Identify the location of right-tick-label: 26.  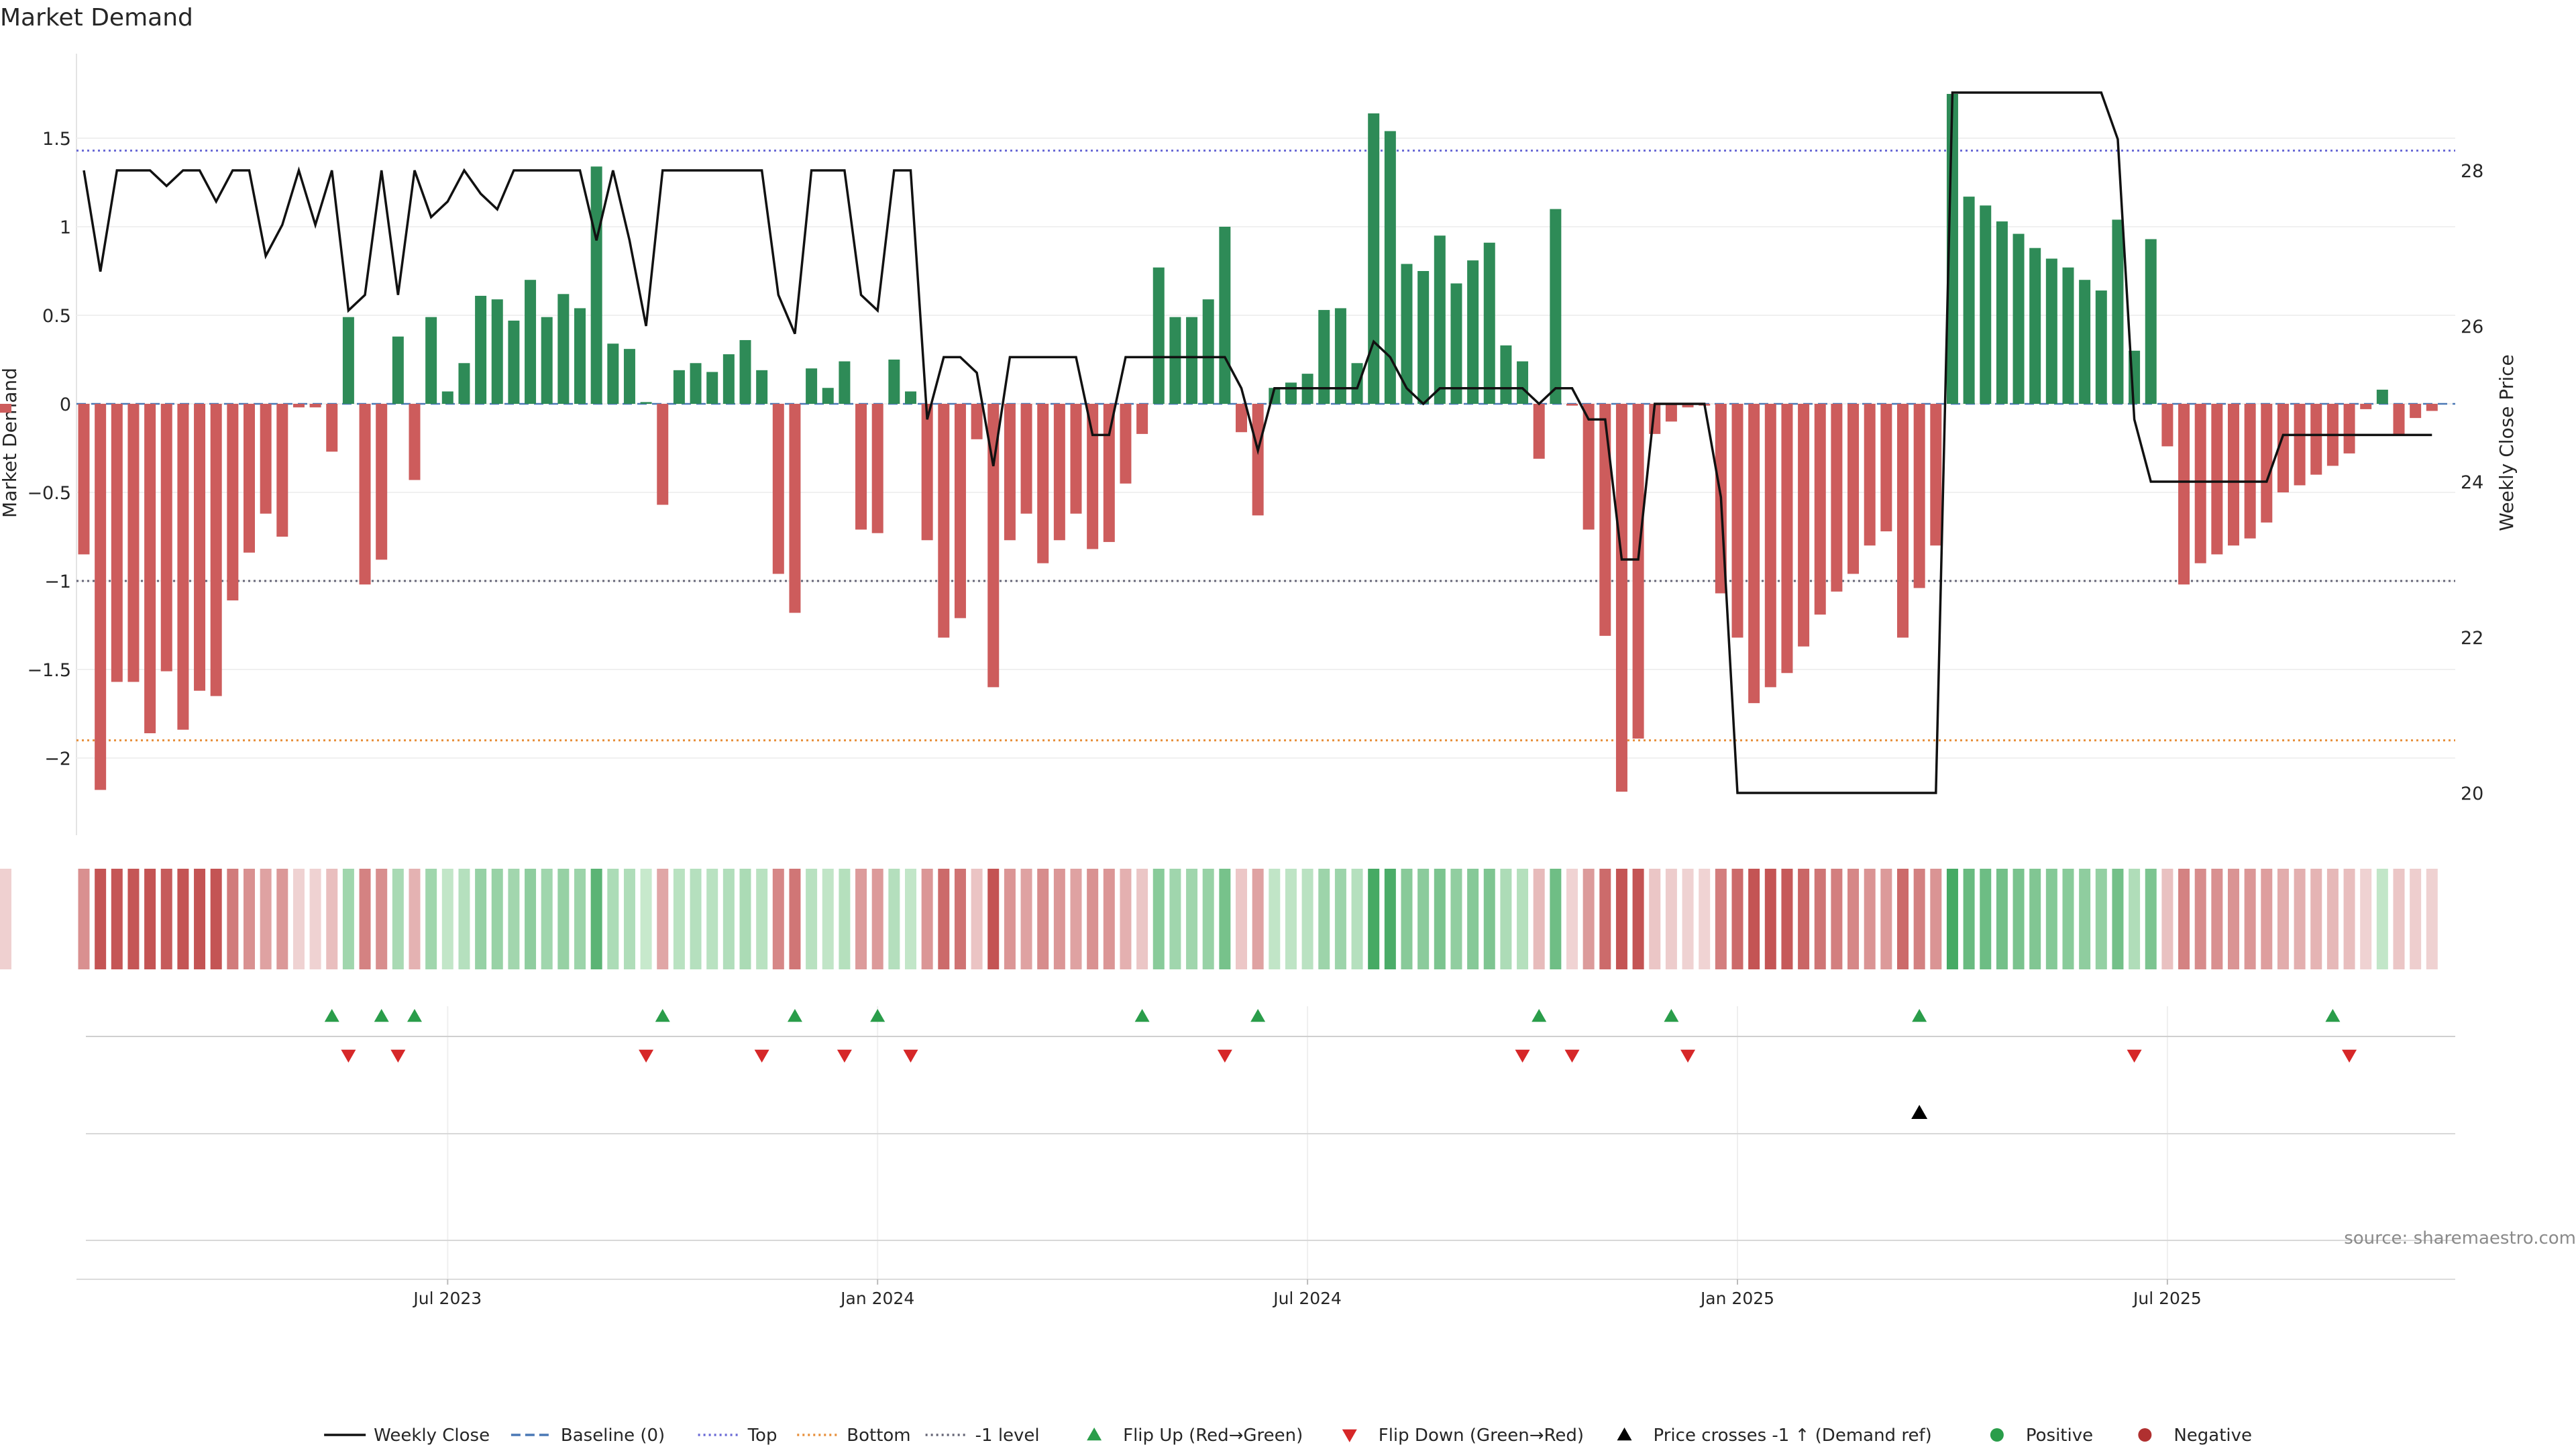
(2472, 327).